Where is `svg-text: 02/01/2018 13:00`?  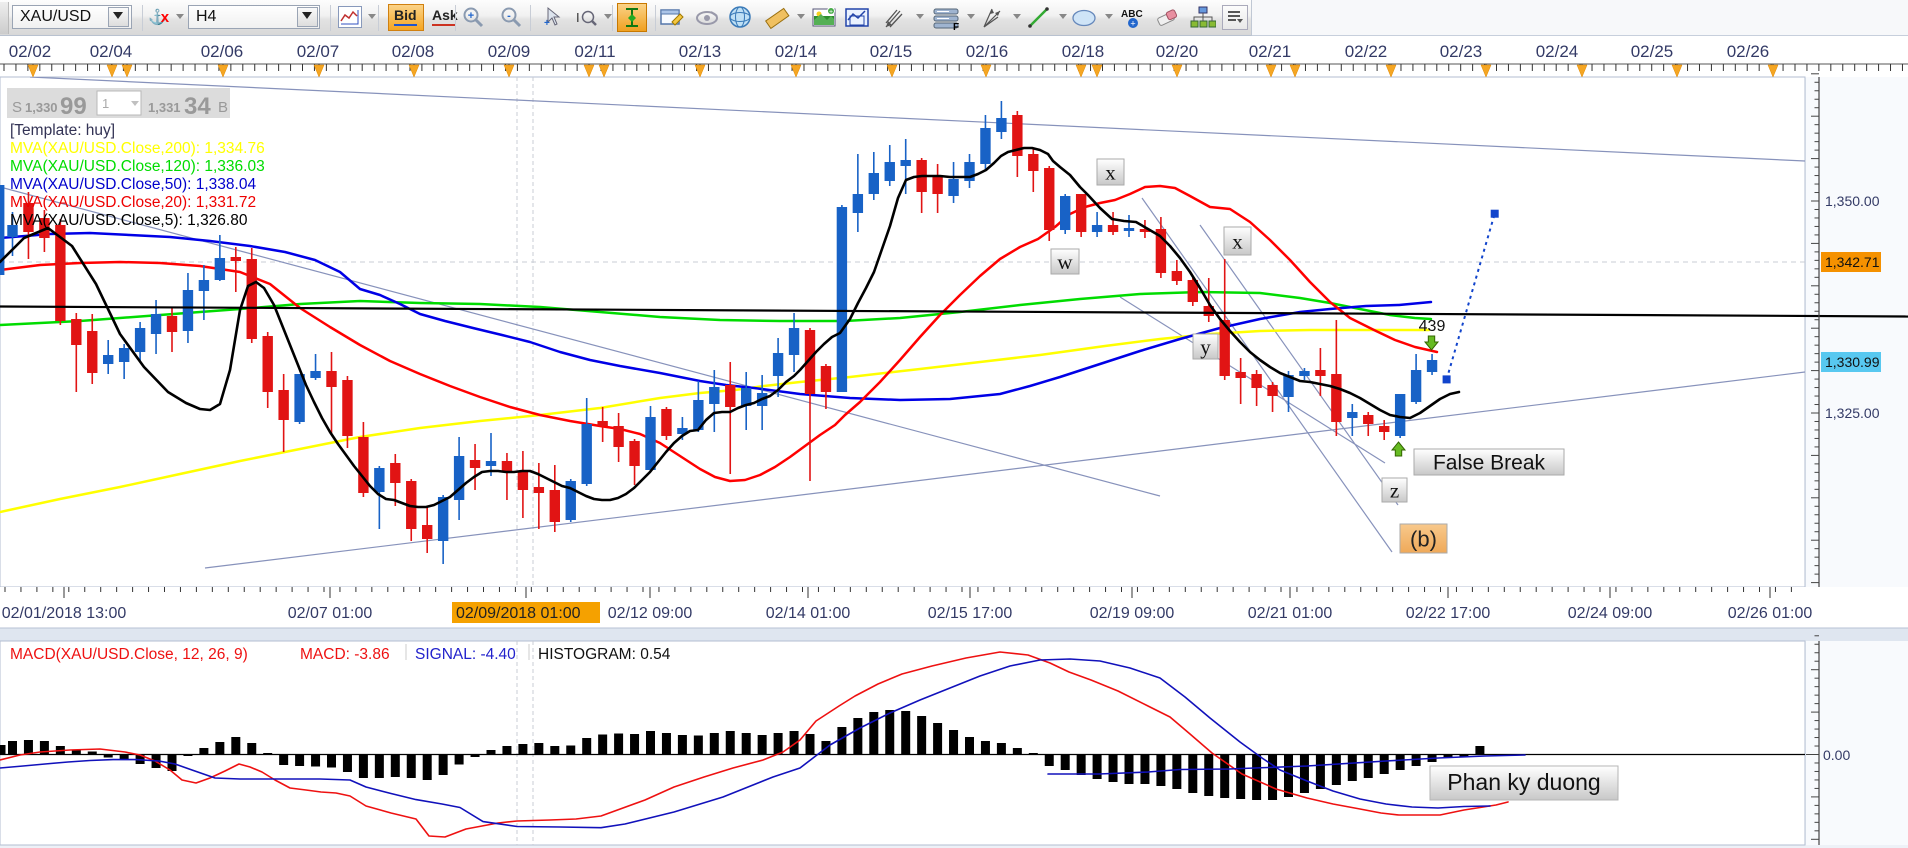
svg-text: 02/01/2018 13:00 is located at coordinates (64, 613).